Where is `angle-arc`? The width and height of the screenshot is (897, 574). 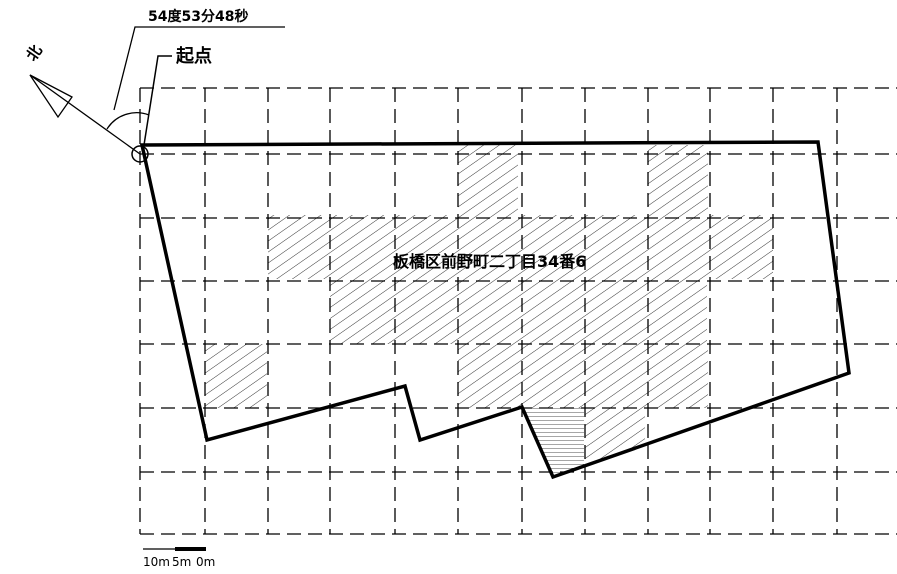
angle-arc is located at coordinates (128, 121).